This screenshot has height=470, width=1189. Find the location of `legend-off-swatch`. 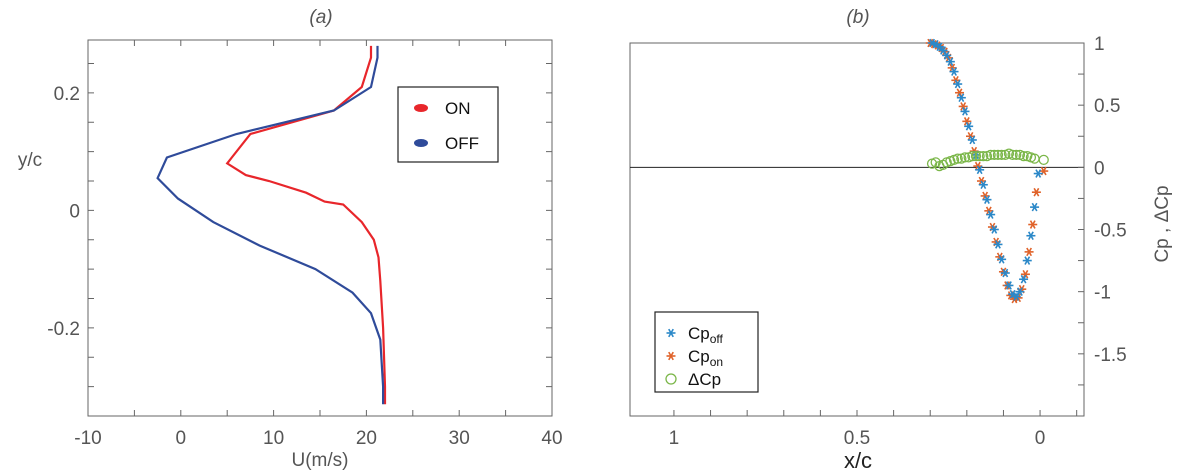

legend-off-swatch is located at coordinates (421, 143).